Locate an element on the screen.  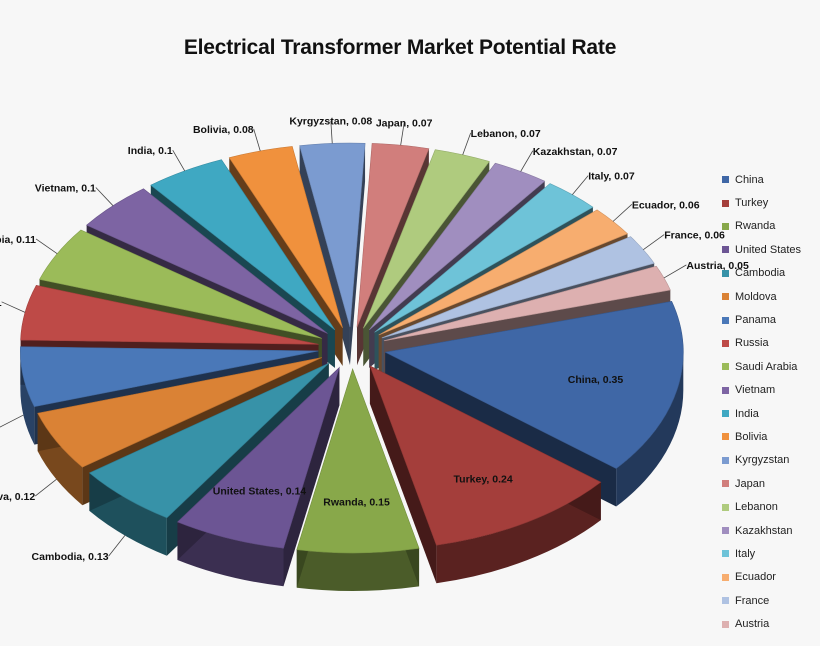
slice-turkey is located at coordinates (485, 474).